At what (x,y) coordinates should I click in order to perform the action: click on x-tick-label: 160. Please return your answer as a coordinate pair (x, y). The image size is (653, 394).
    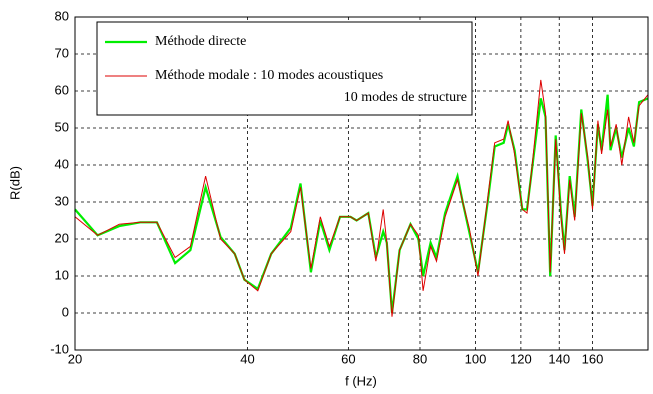
    Looking at the image, I should click on (593, 358).